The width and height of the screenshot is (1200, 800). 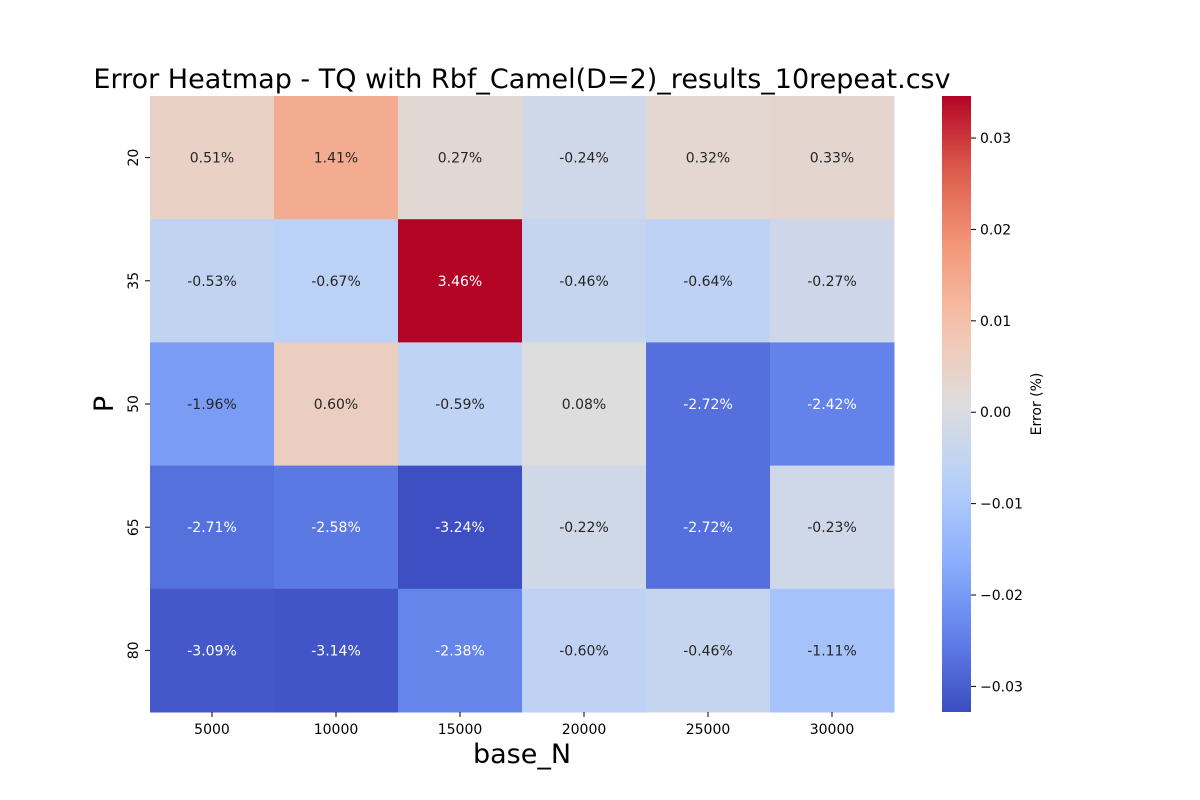 I want to click on cell-label: -0.67%, so click(x=336, y=282).